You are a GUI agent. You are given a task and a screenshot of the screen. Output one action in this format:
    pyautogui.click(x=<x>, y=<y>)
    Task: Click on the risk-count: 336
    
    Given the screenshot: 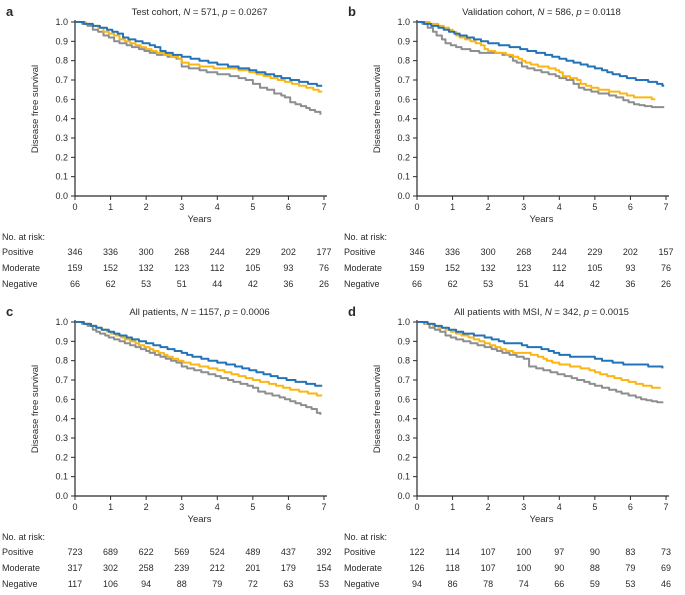 What is the action you would take?
    pyautogui.click(x=110, y=252)
    